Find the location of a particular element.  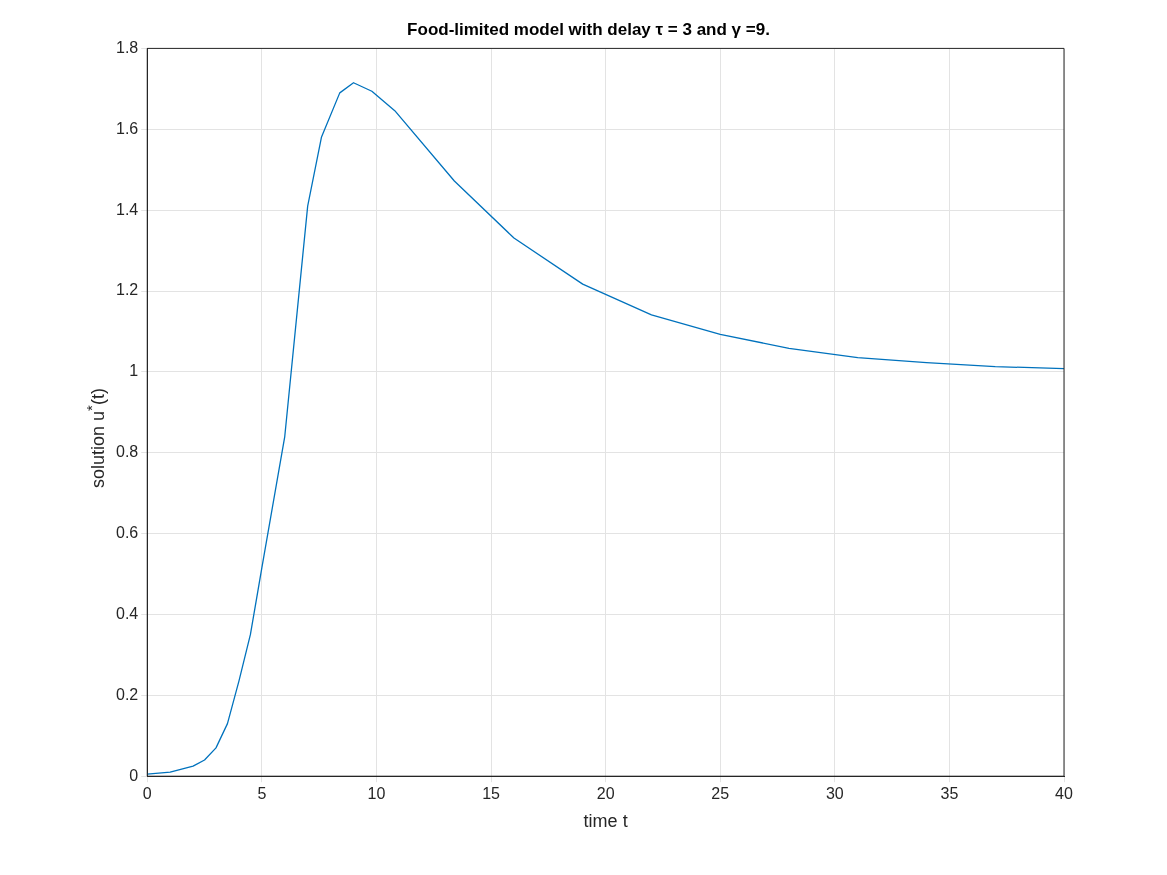

x-axis-title: time t is located at coordinates (605, 821).